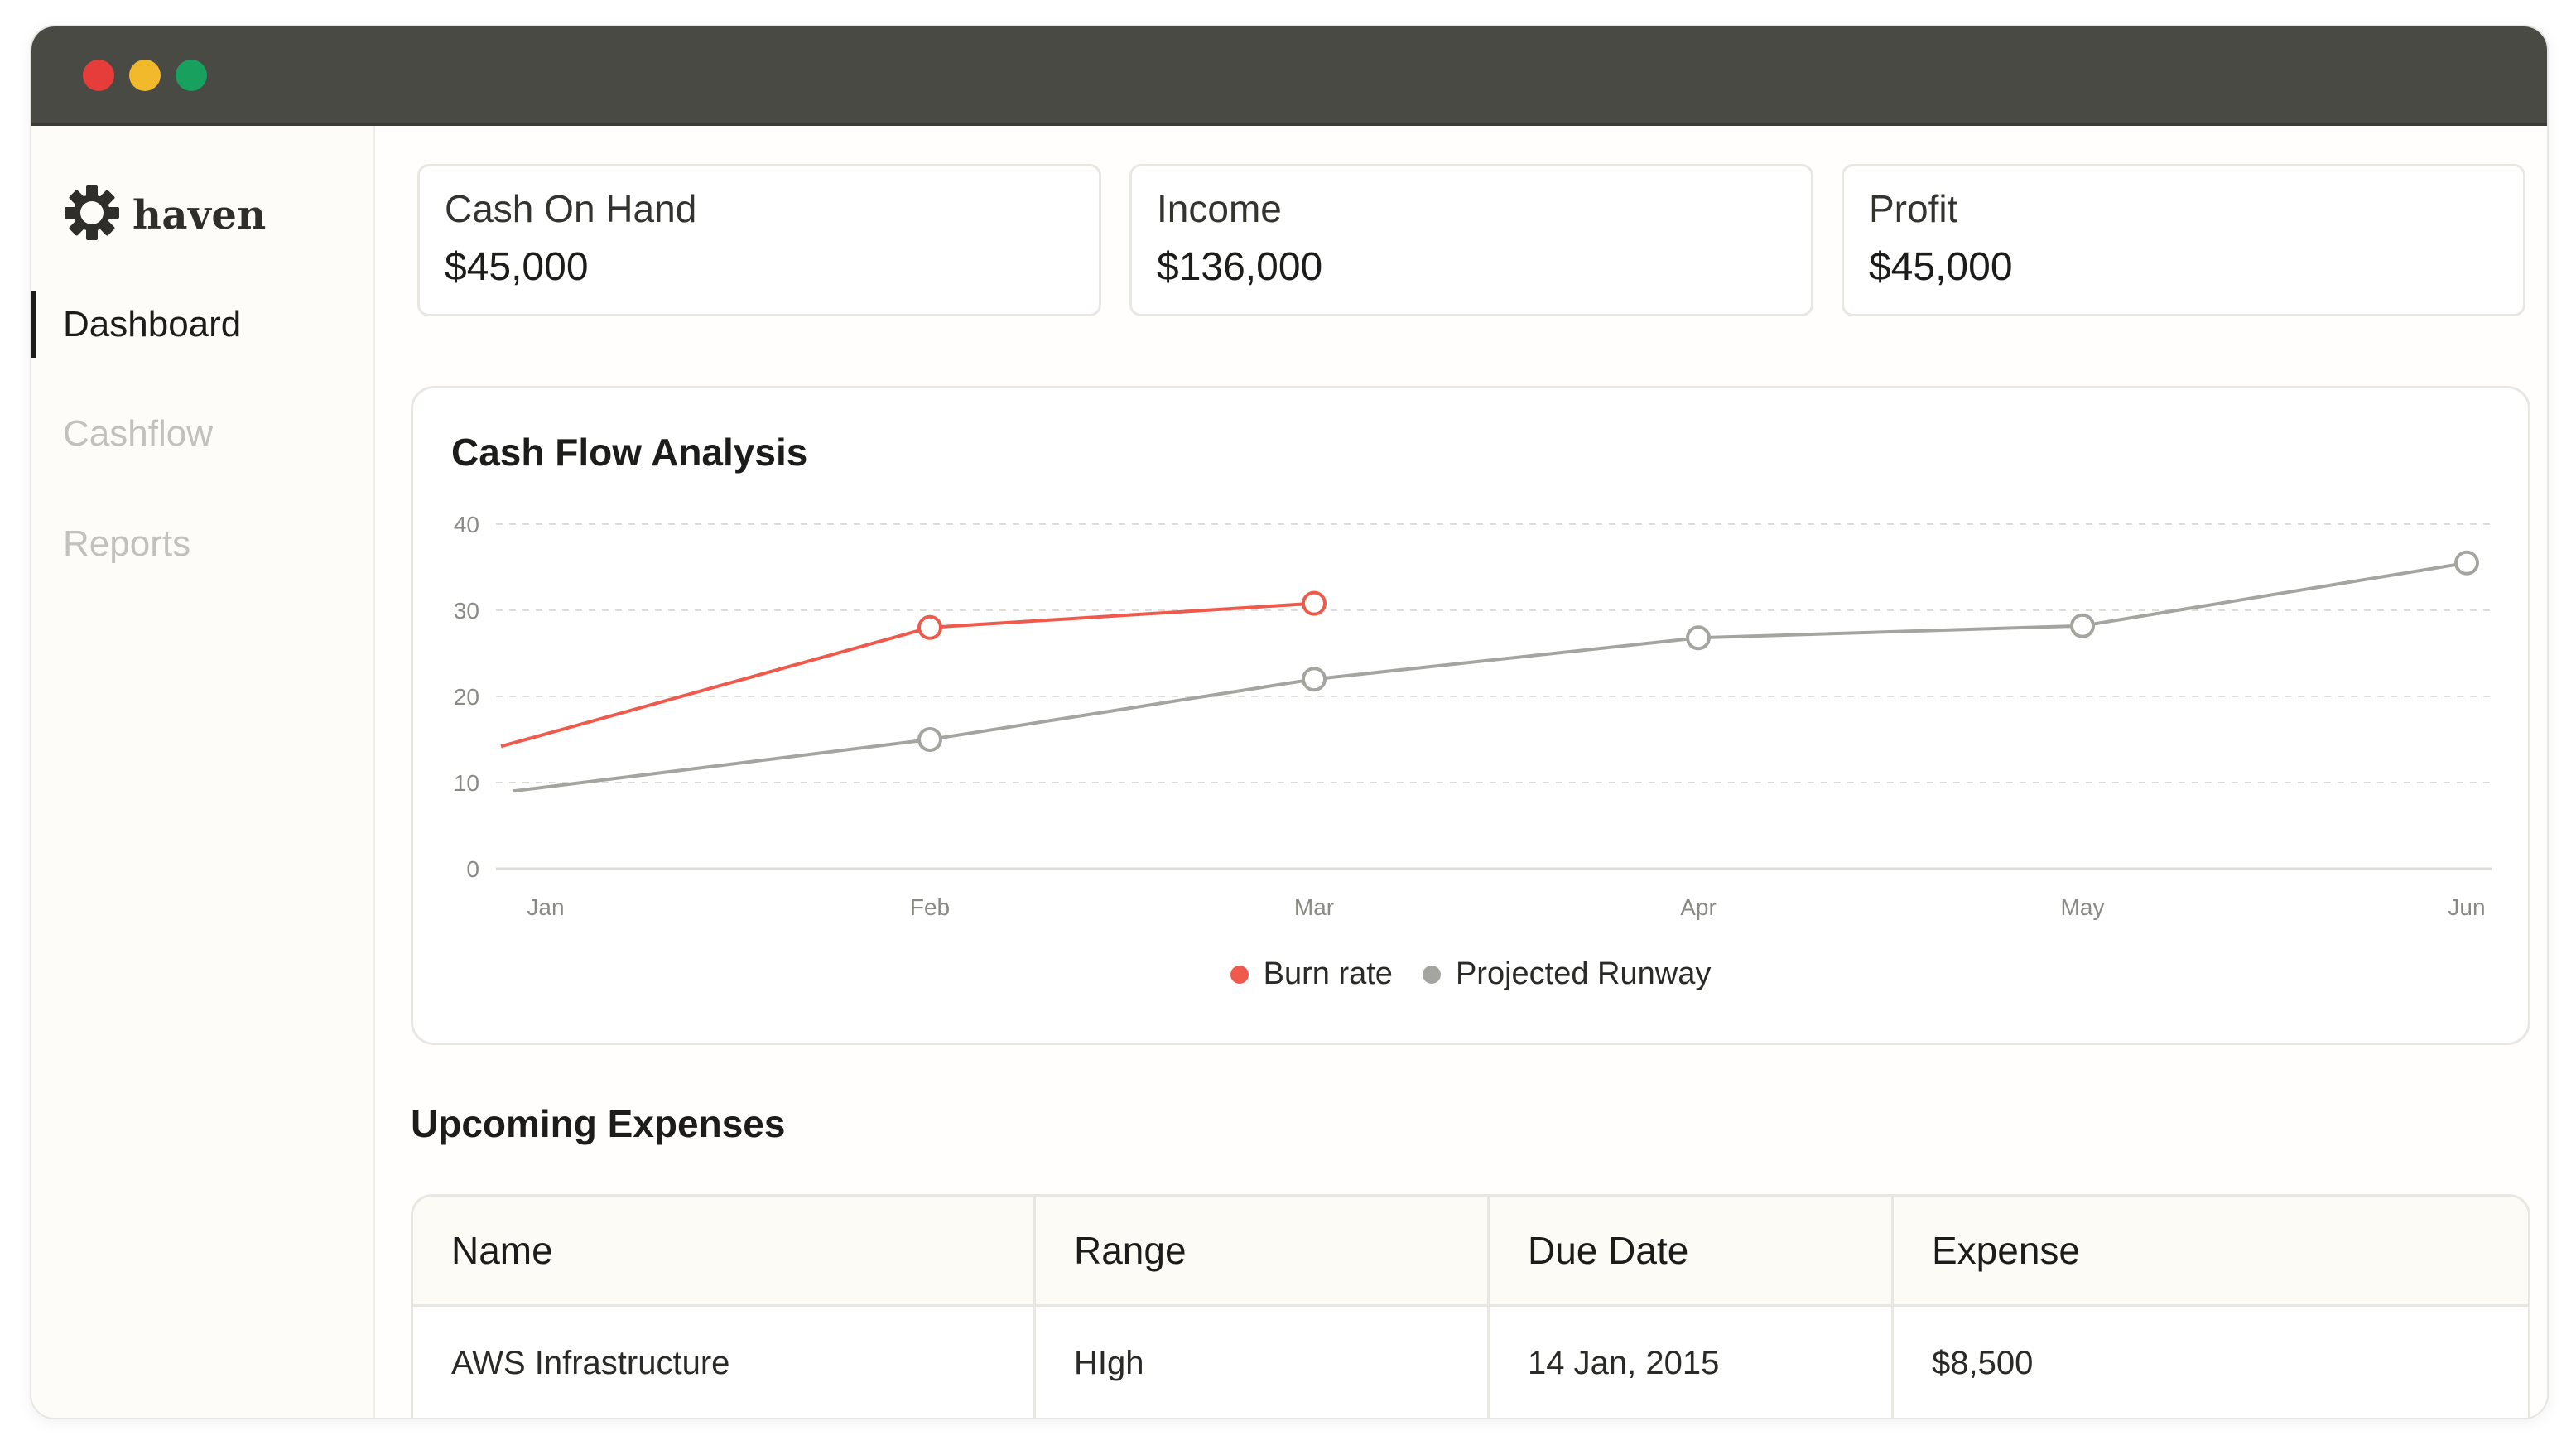 Image resolution: width=2576 pixels, height=1450 pixels. I want to click on window-close-icon, so click(98, 75).